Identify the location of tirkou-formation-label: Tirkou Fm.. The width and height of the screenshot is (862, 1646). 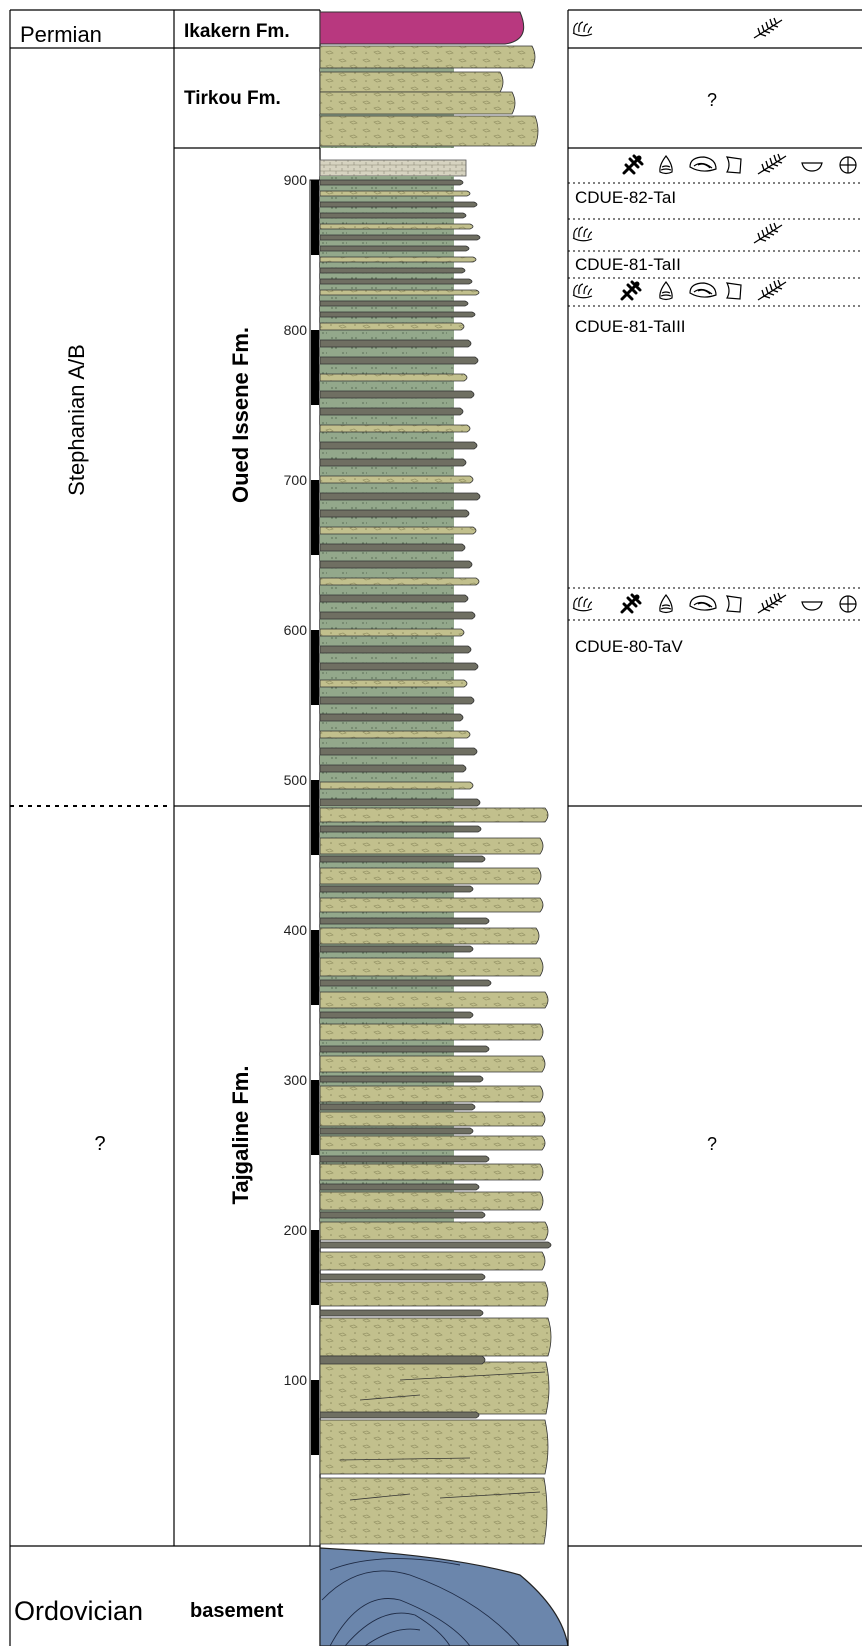
(232, 98).